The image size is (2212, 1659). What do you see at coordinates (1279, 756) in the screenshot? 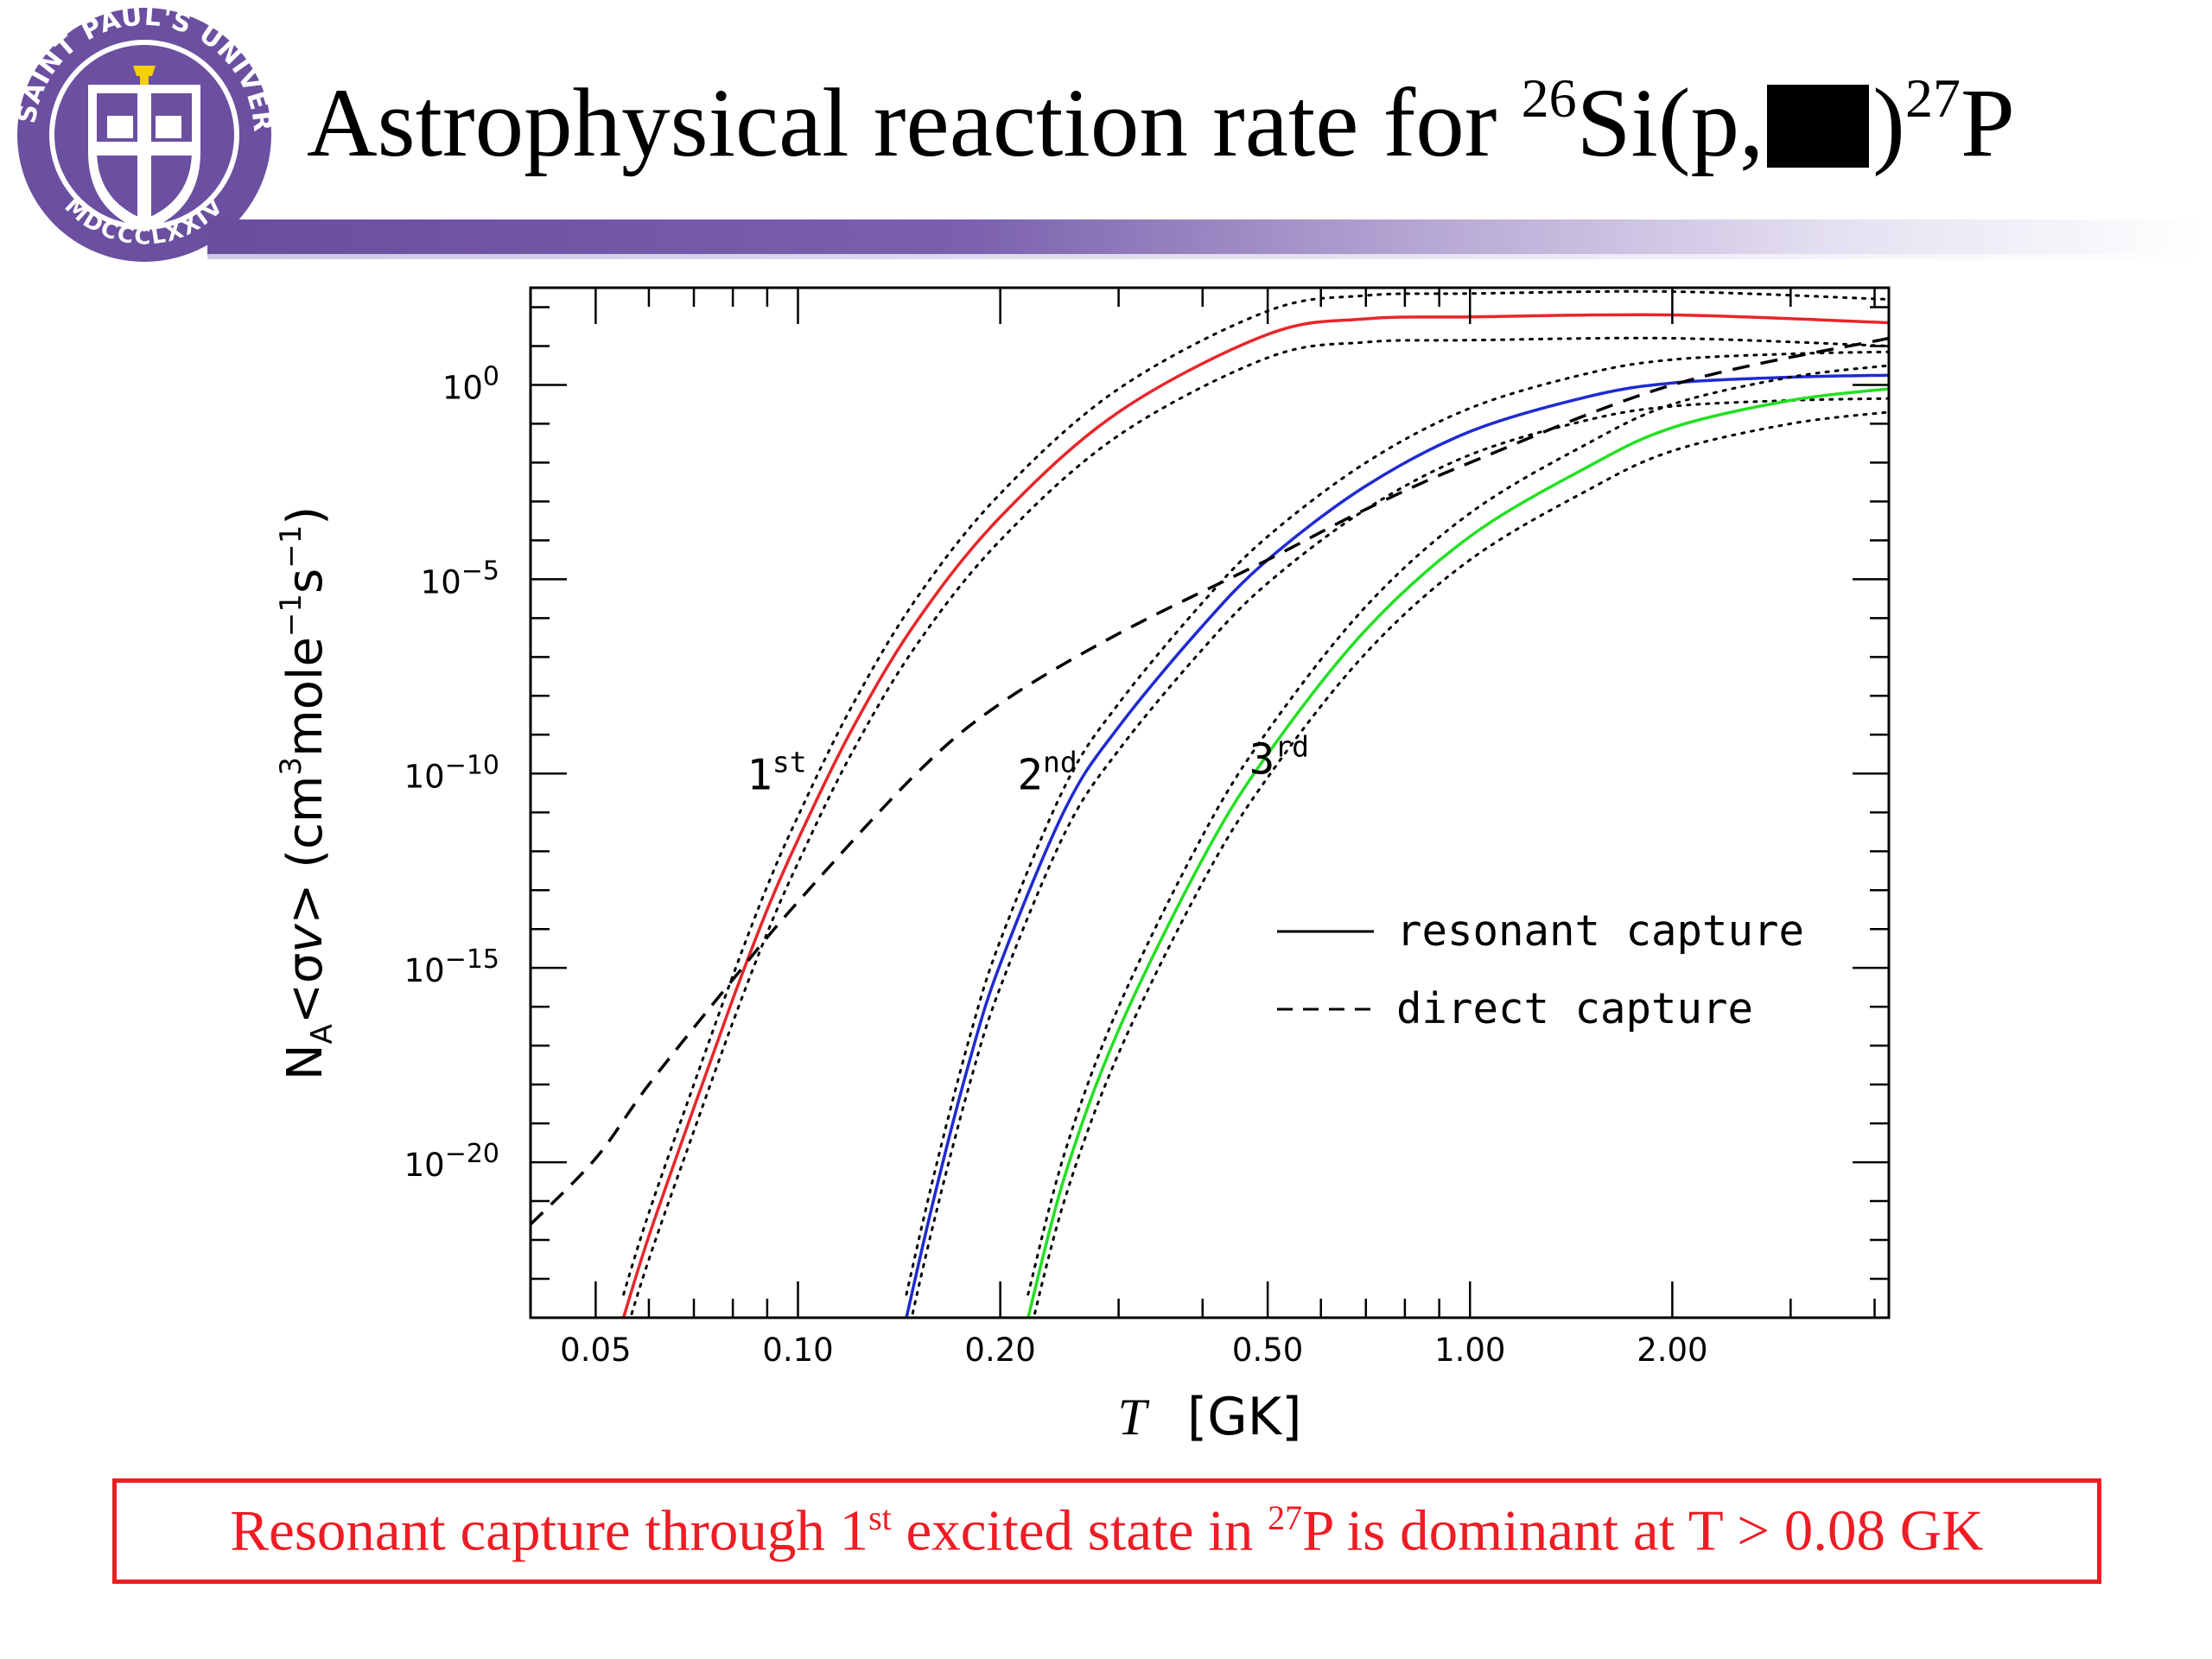
I see `annotation-3: 3rd` at bounding box center [1279, 756].